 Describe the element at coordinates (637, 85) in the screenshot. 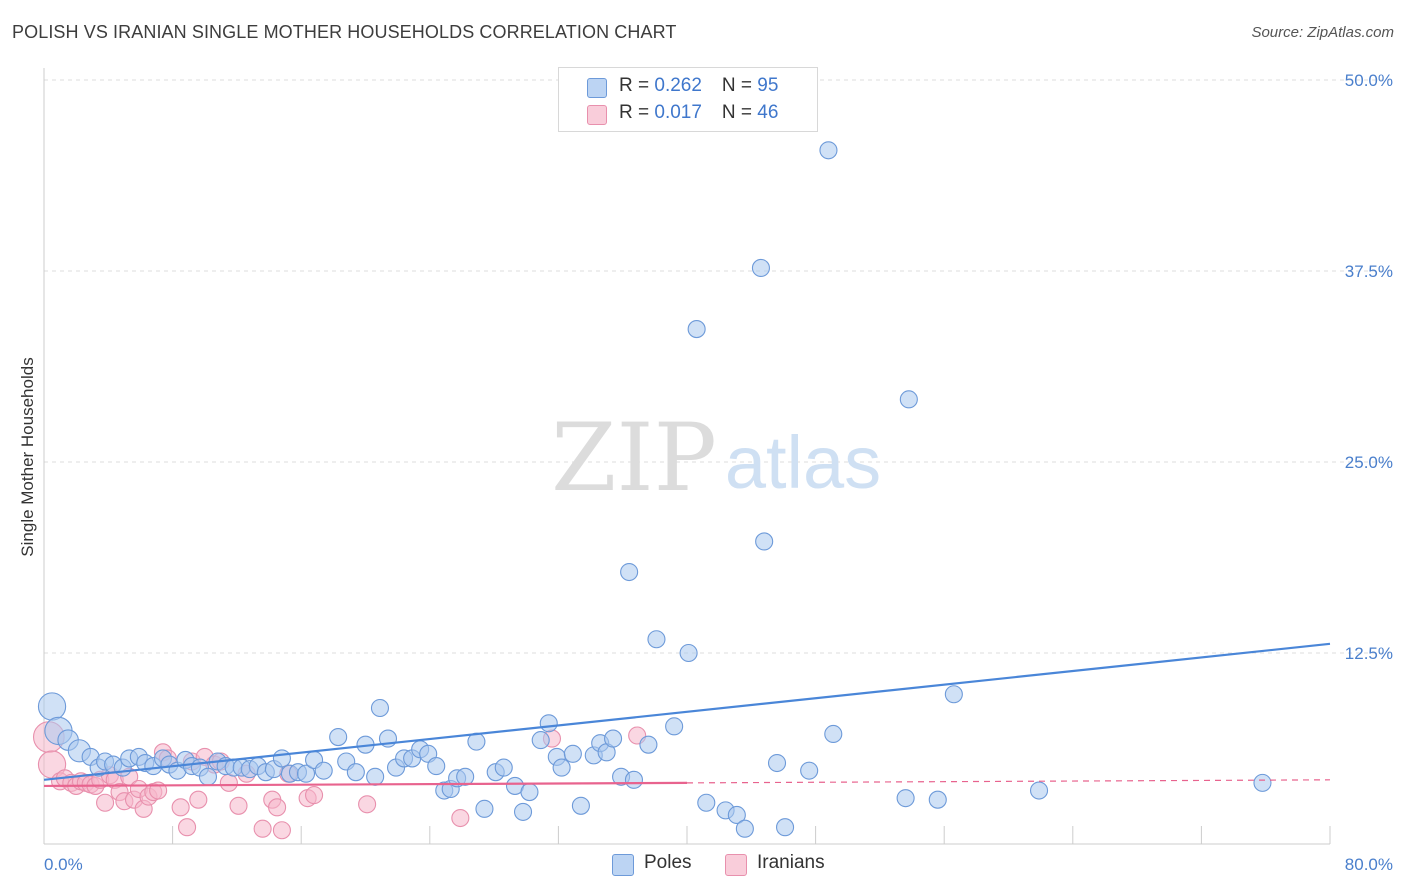

I see `legend-poles-r-label: R =` at that location.